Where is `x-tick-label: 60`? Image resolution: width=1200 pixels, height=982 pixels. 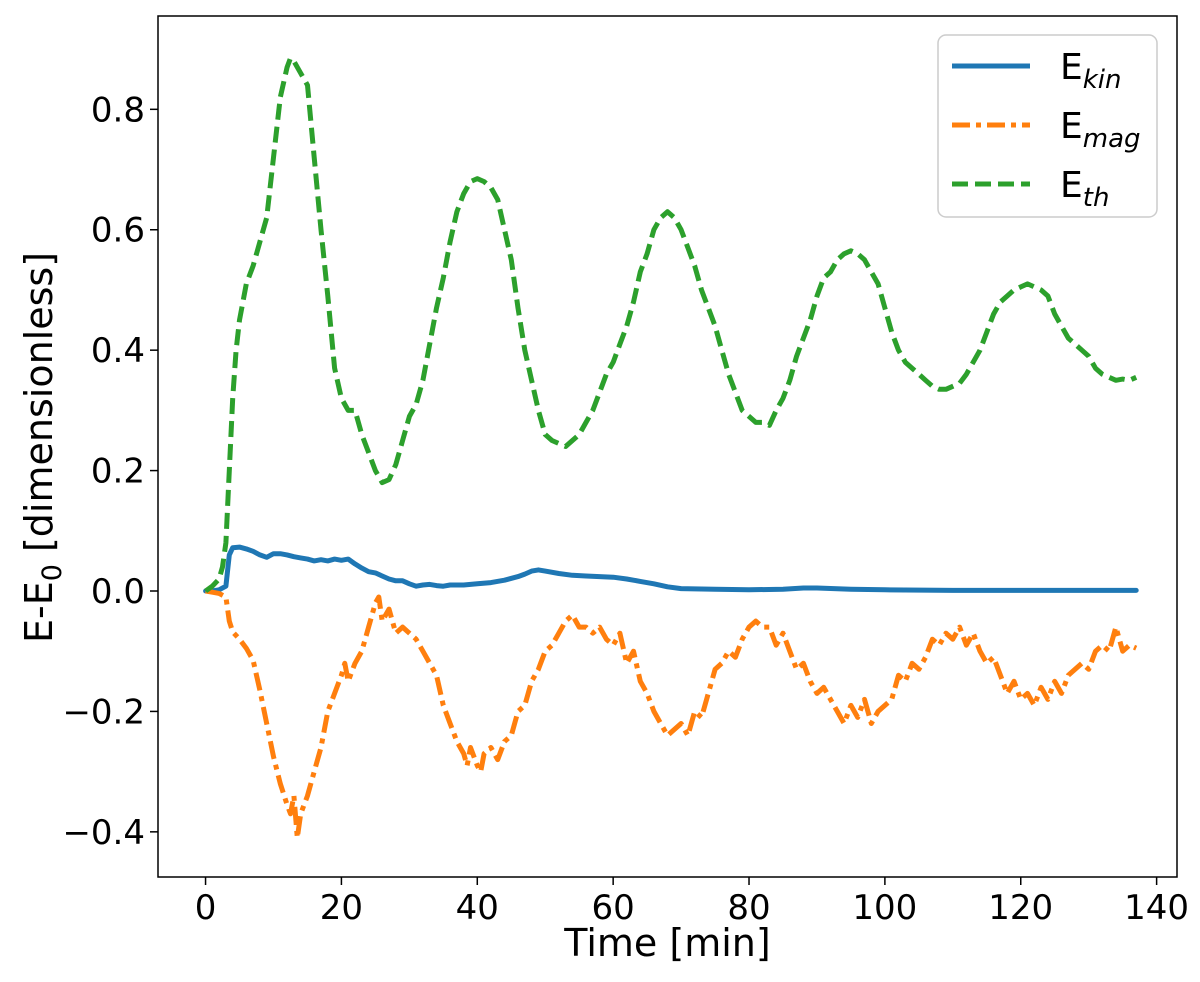
x-tick-label: 60 is located at coordinates (613, 908).